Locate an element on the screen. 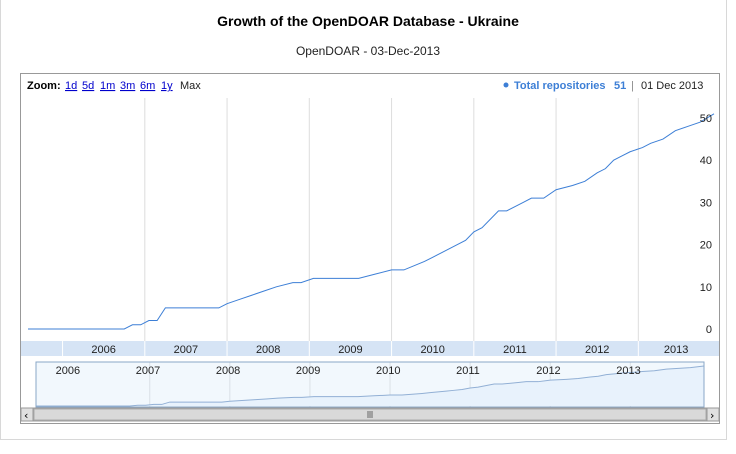 The width and height of the screenshot is (736, 454). zoom-option-6m: 6m is located at coordinates (147, 86).